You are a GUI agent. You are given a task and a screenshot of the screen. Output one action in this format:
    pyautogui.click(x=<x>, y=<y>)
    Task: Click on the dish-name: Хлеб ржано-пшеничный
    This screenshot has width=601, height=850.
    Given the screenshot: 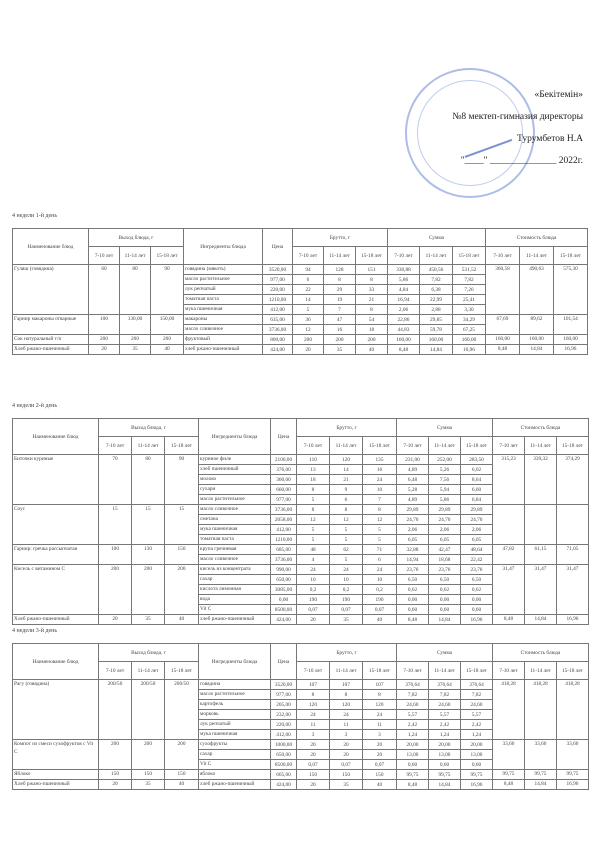 What is the action you would take?
    pyautogui.click(x=50, y=349)
    